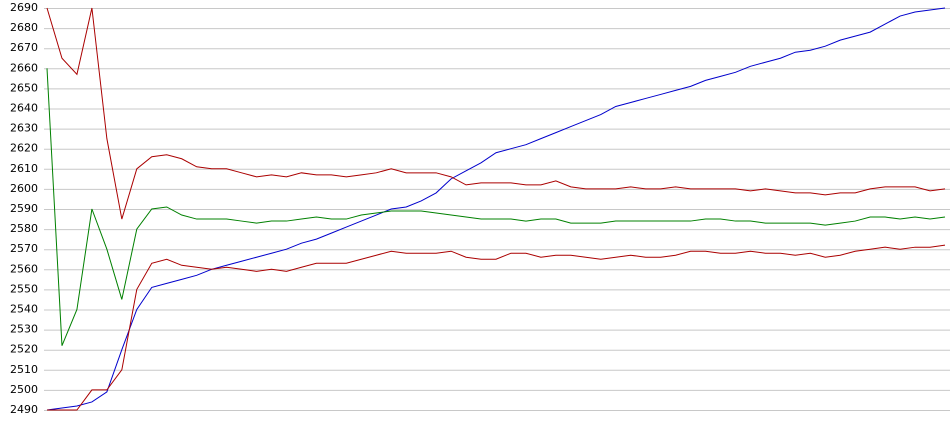 The width and height of the screenshot is (950, 435). Describe the element at coordinates (24, 349) in the screenshot. I see `y-tick-label: 2520` at that location.